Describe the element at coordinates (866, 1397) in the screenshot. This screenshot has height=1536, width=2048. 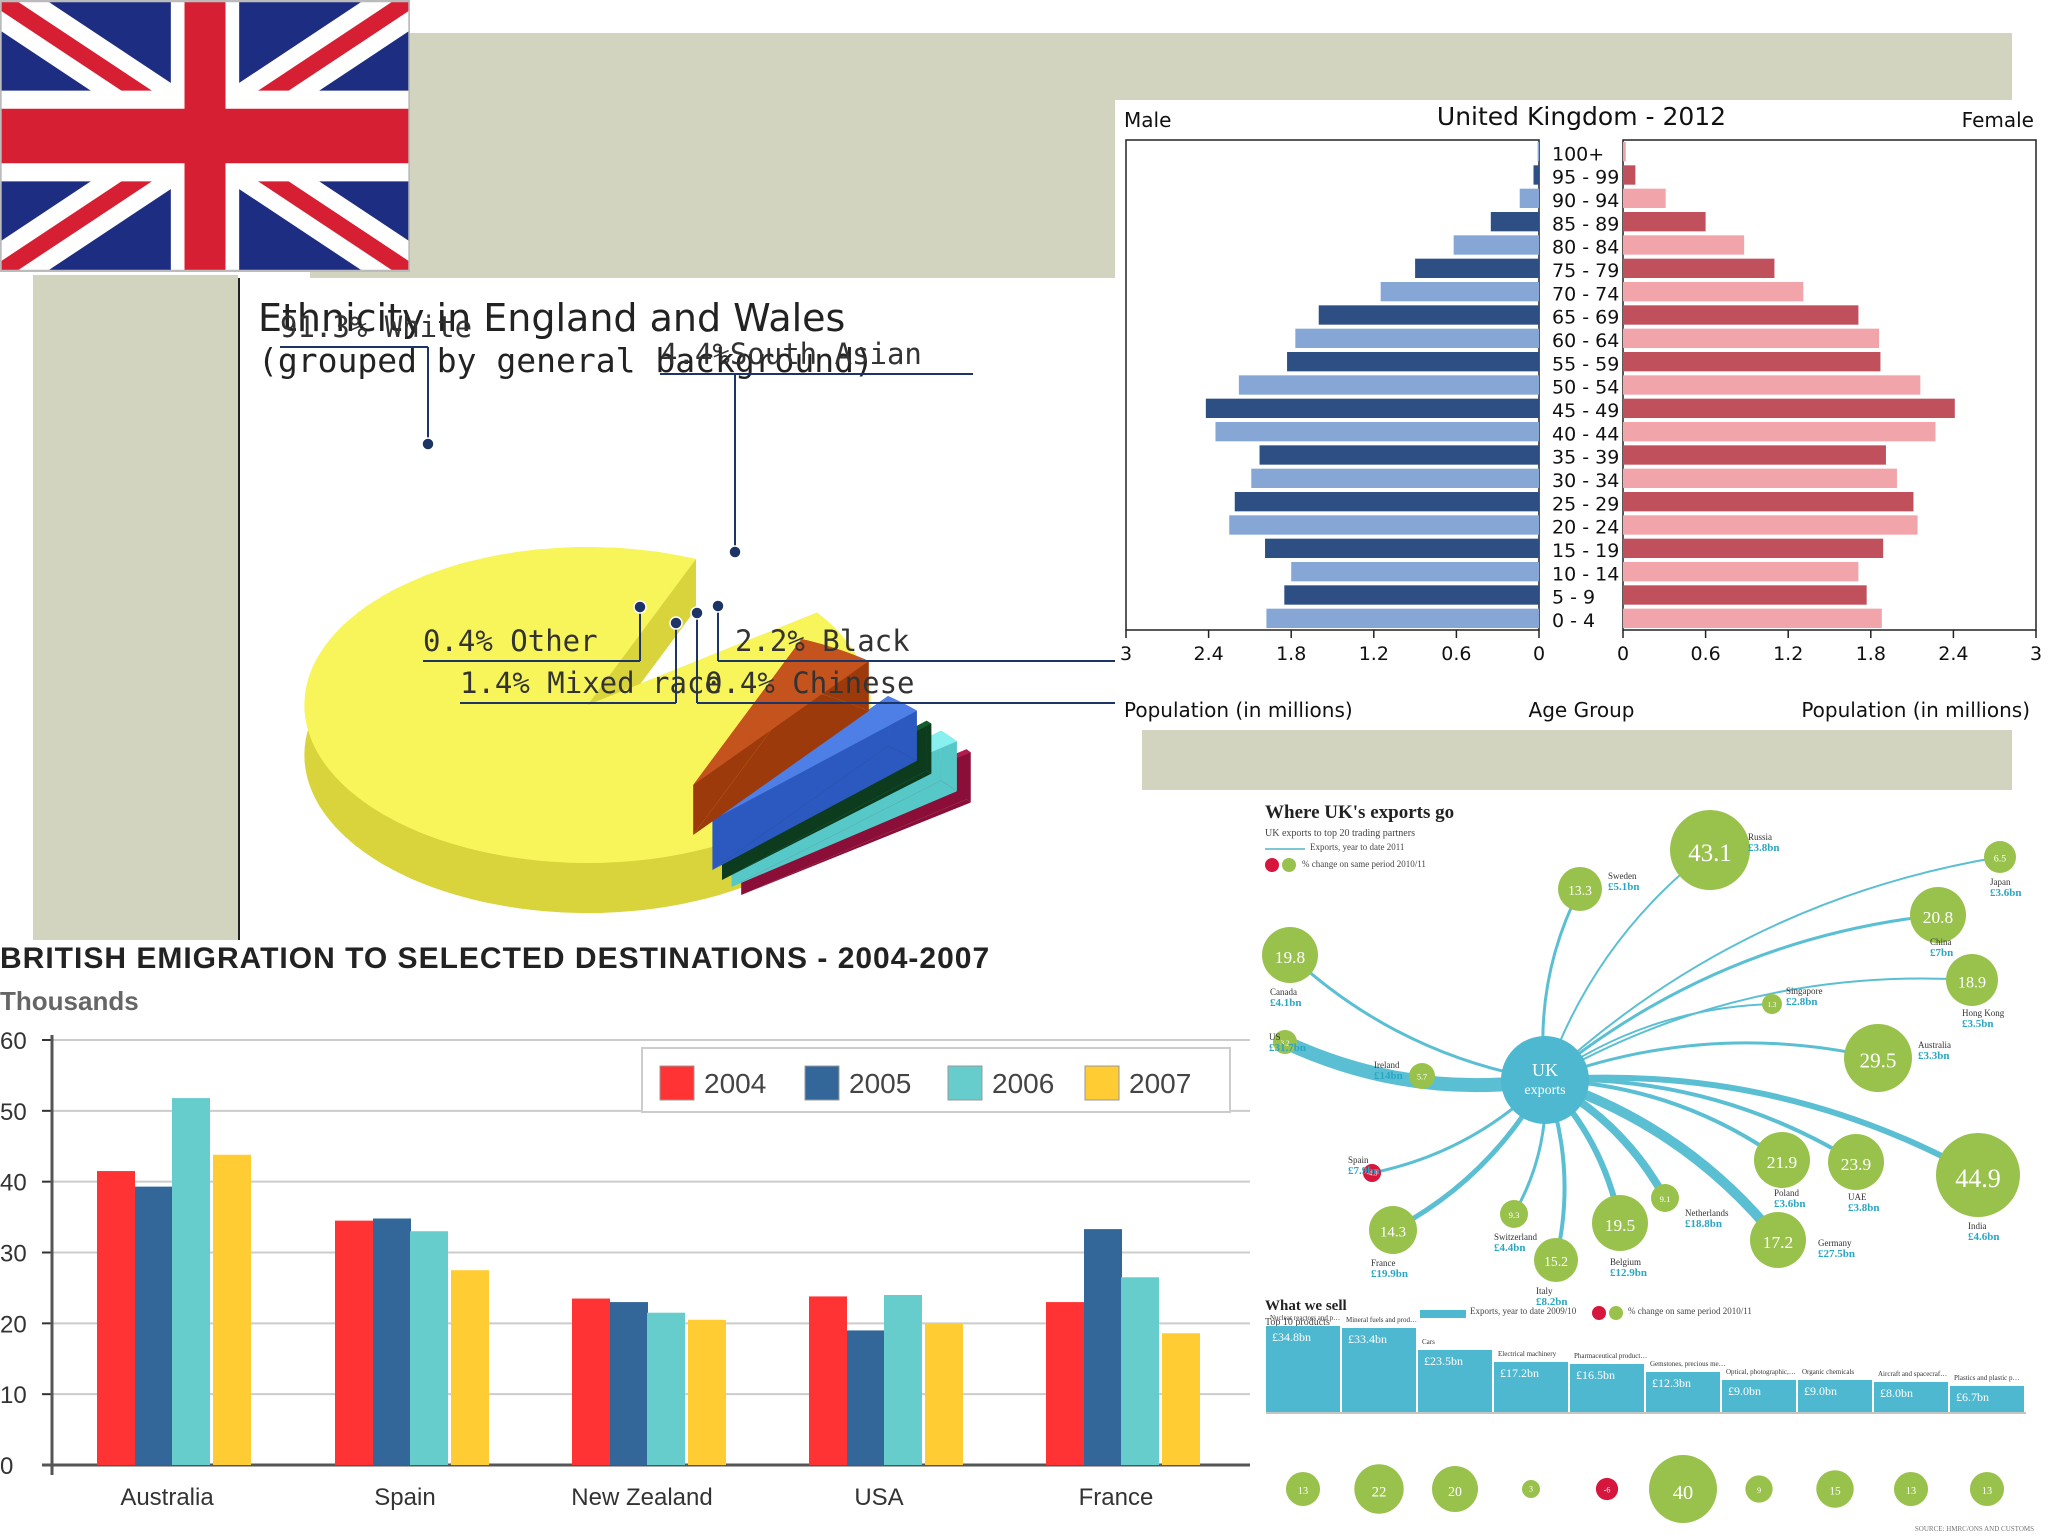
I see `bar-usa-2005` at that location.